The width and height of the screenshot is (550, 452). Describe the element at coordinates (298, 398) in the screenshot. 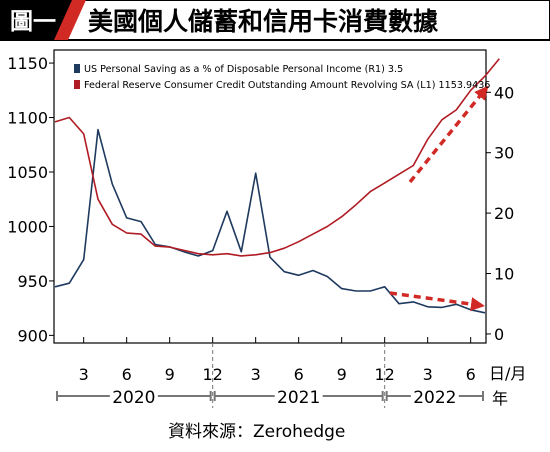

I see `year-label: 2021` at that location.